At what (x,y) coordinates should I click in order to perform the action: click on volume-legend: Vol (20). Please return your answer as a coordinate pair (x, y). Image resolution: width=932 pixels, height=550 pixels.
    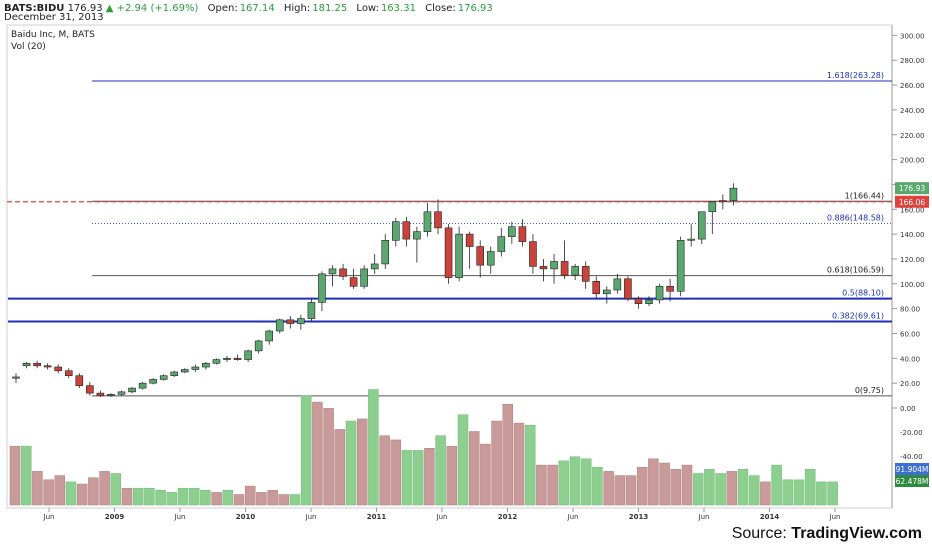
    Looking at the image, I should click on (28, 47).